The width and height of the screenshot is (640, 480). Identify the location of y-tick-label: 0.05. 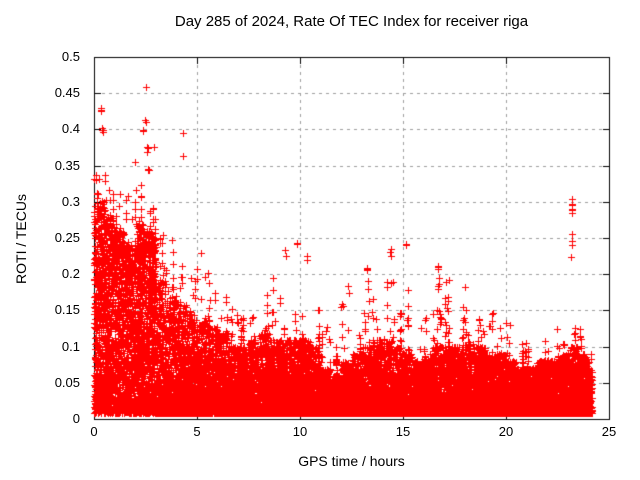
(67, 382).